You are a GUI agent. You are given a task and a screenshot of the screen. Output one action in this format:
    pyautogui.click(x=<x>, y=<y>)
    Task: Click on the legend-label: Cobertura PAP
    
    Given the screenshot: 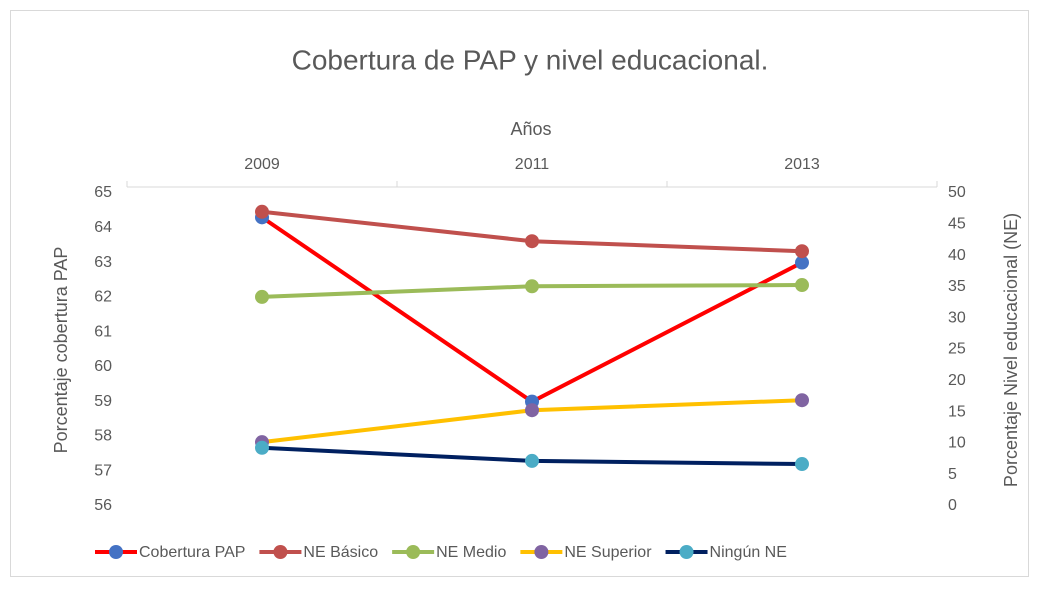 What is the action you would take?
    pyautogui.click(x=192, y=552)
    